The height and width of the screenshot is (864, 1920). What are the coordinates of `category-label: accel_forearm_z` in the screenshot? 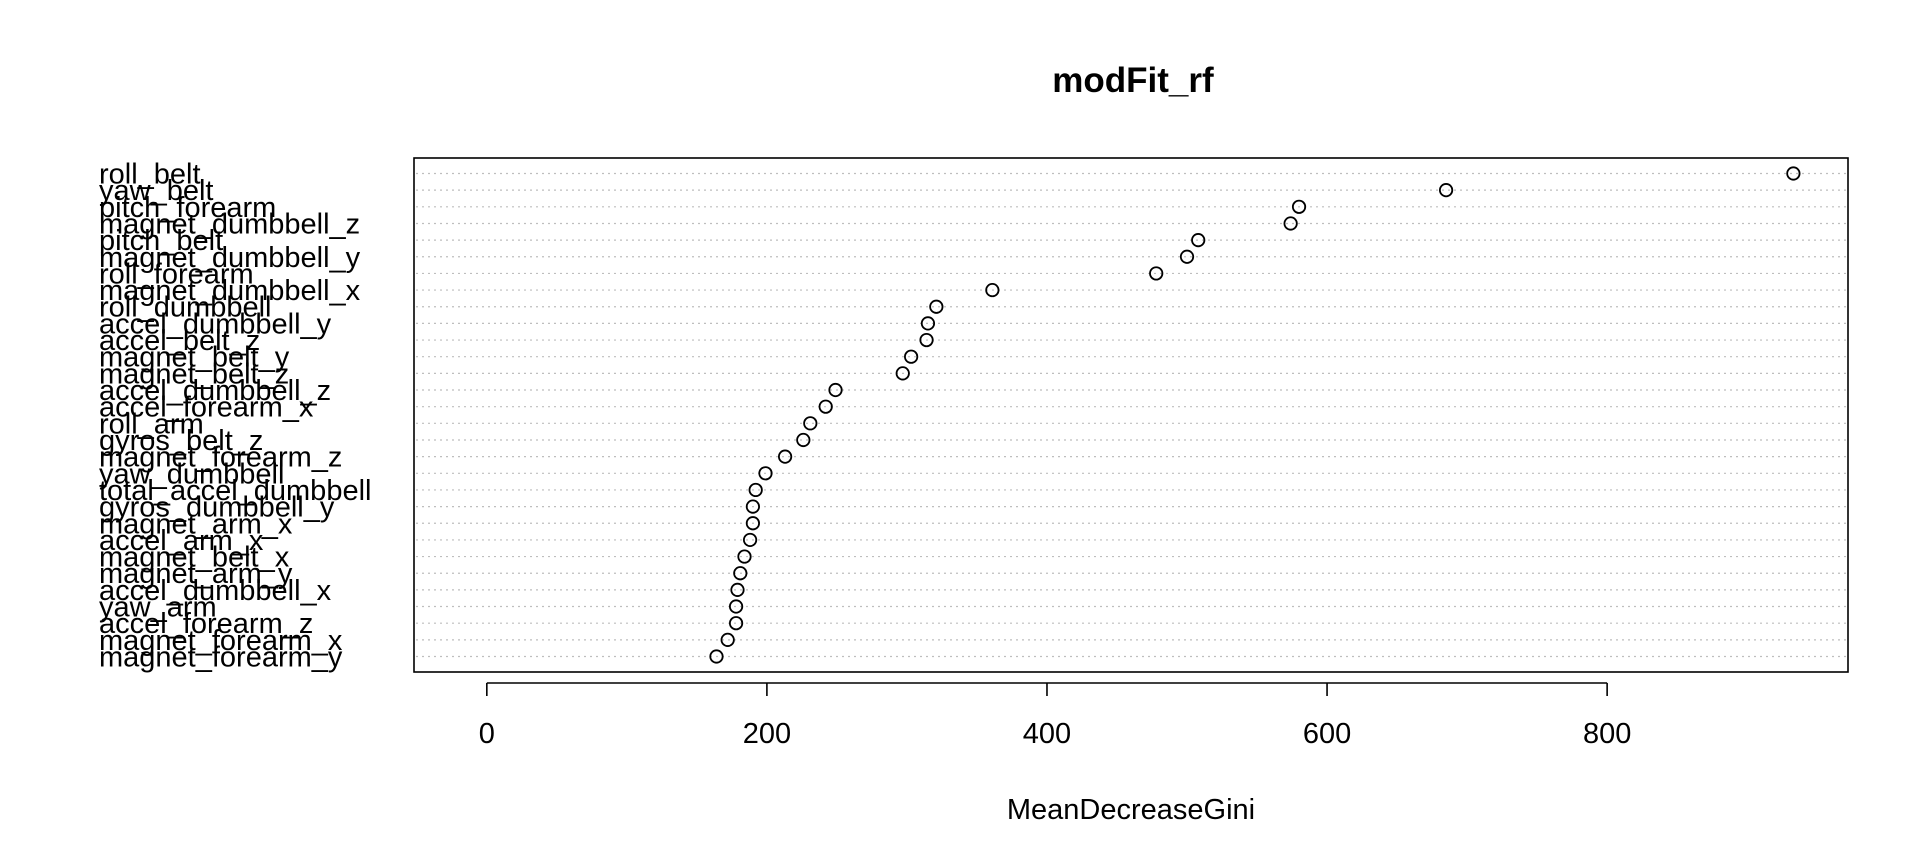 It's located at (206, 624).